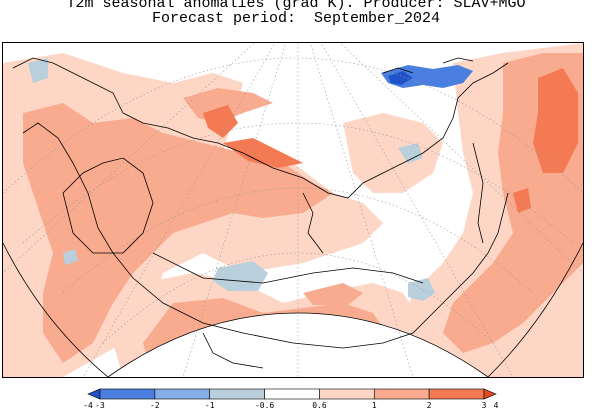  What do you see at coordinates (296, 18) in the screenshot?
I see `title-line-2: Forecast period: September_2024` at bounding box center [296, 18].